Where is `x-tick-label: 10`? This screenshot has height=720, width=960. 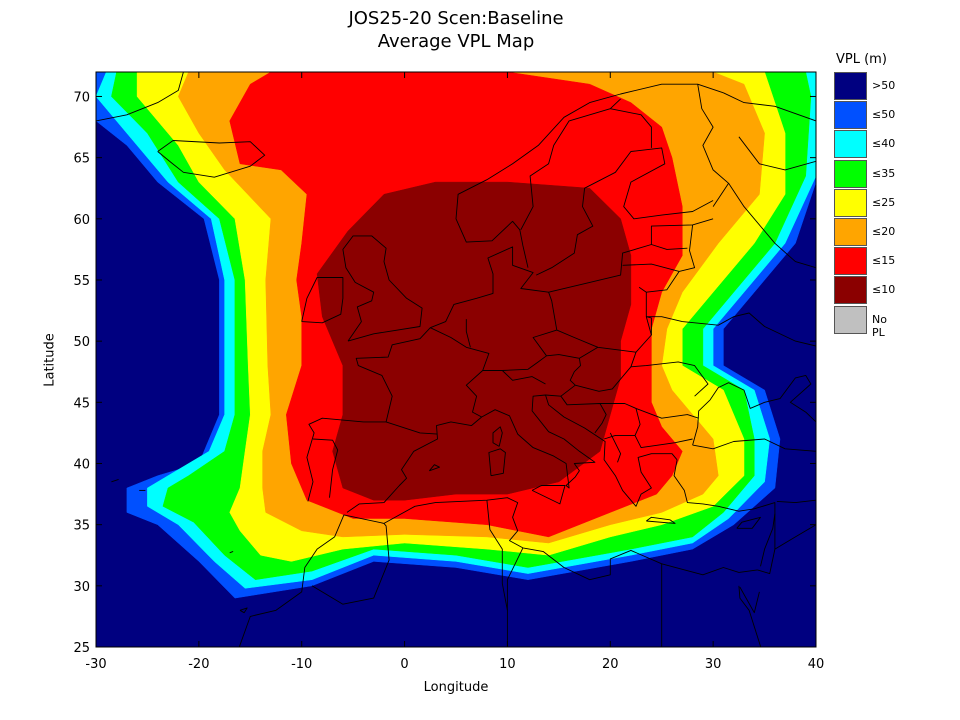 x-tick-label: 10 is located at coordinates (507, 664).